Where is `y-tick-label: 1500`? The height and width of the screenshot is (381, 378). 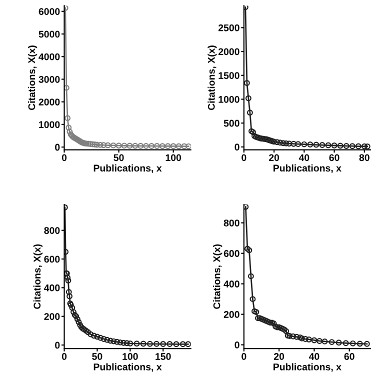 y-tick-label: 1500 is located at coordinates (229, 75).